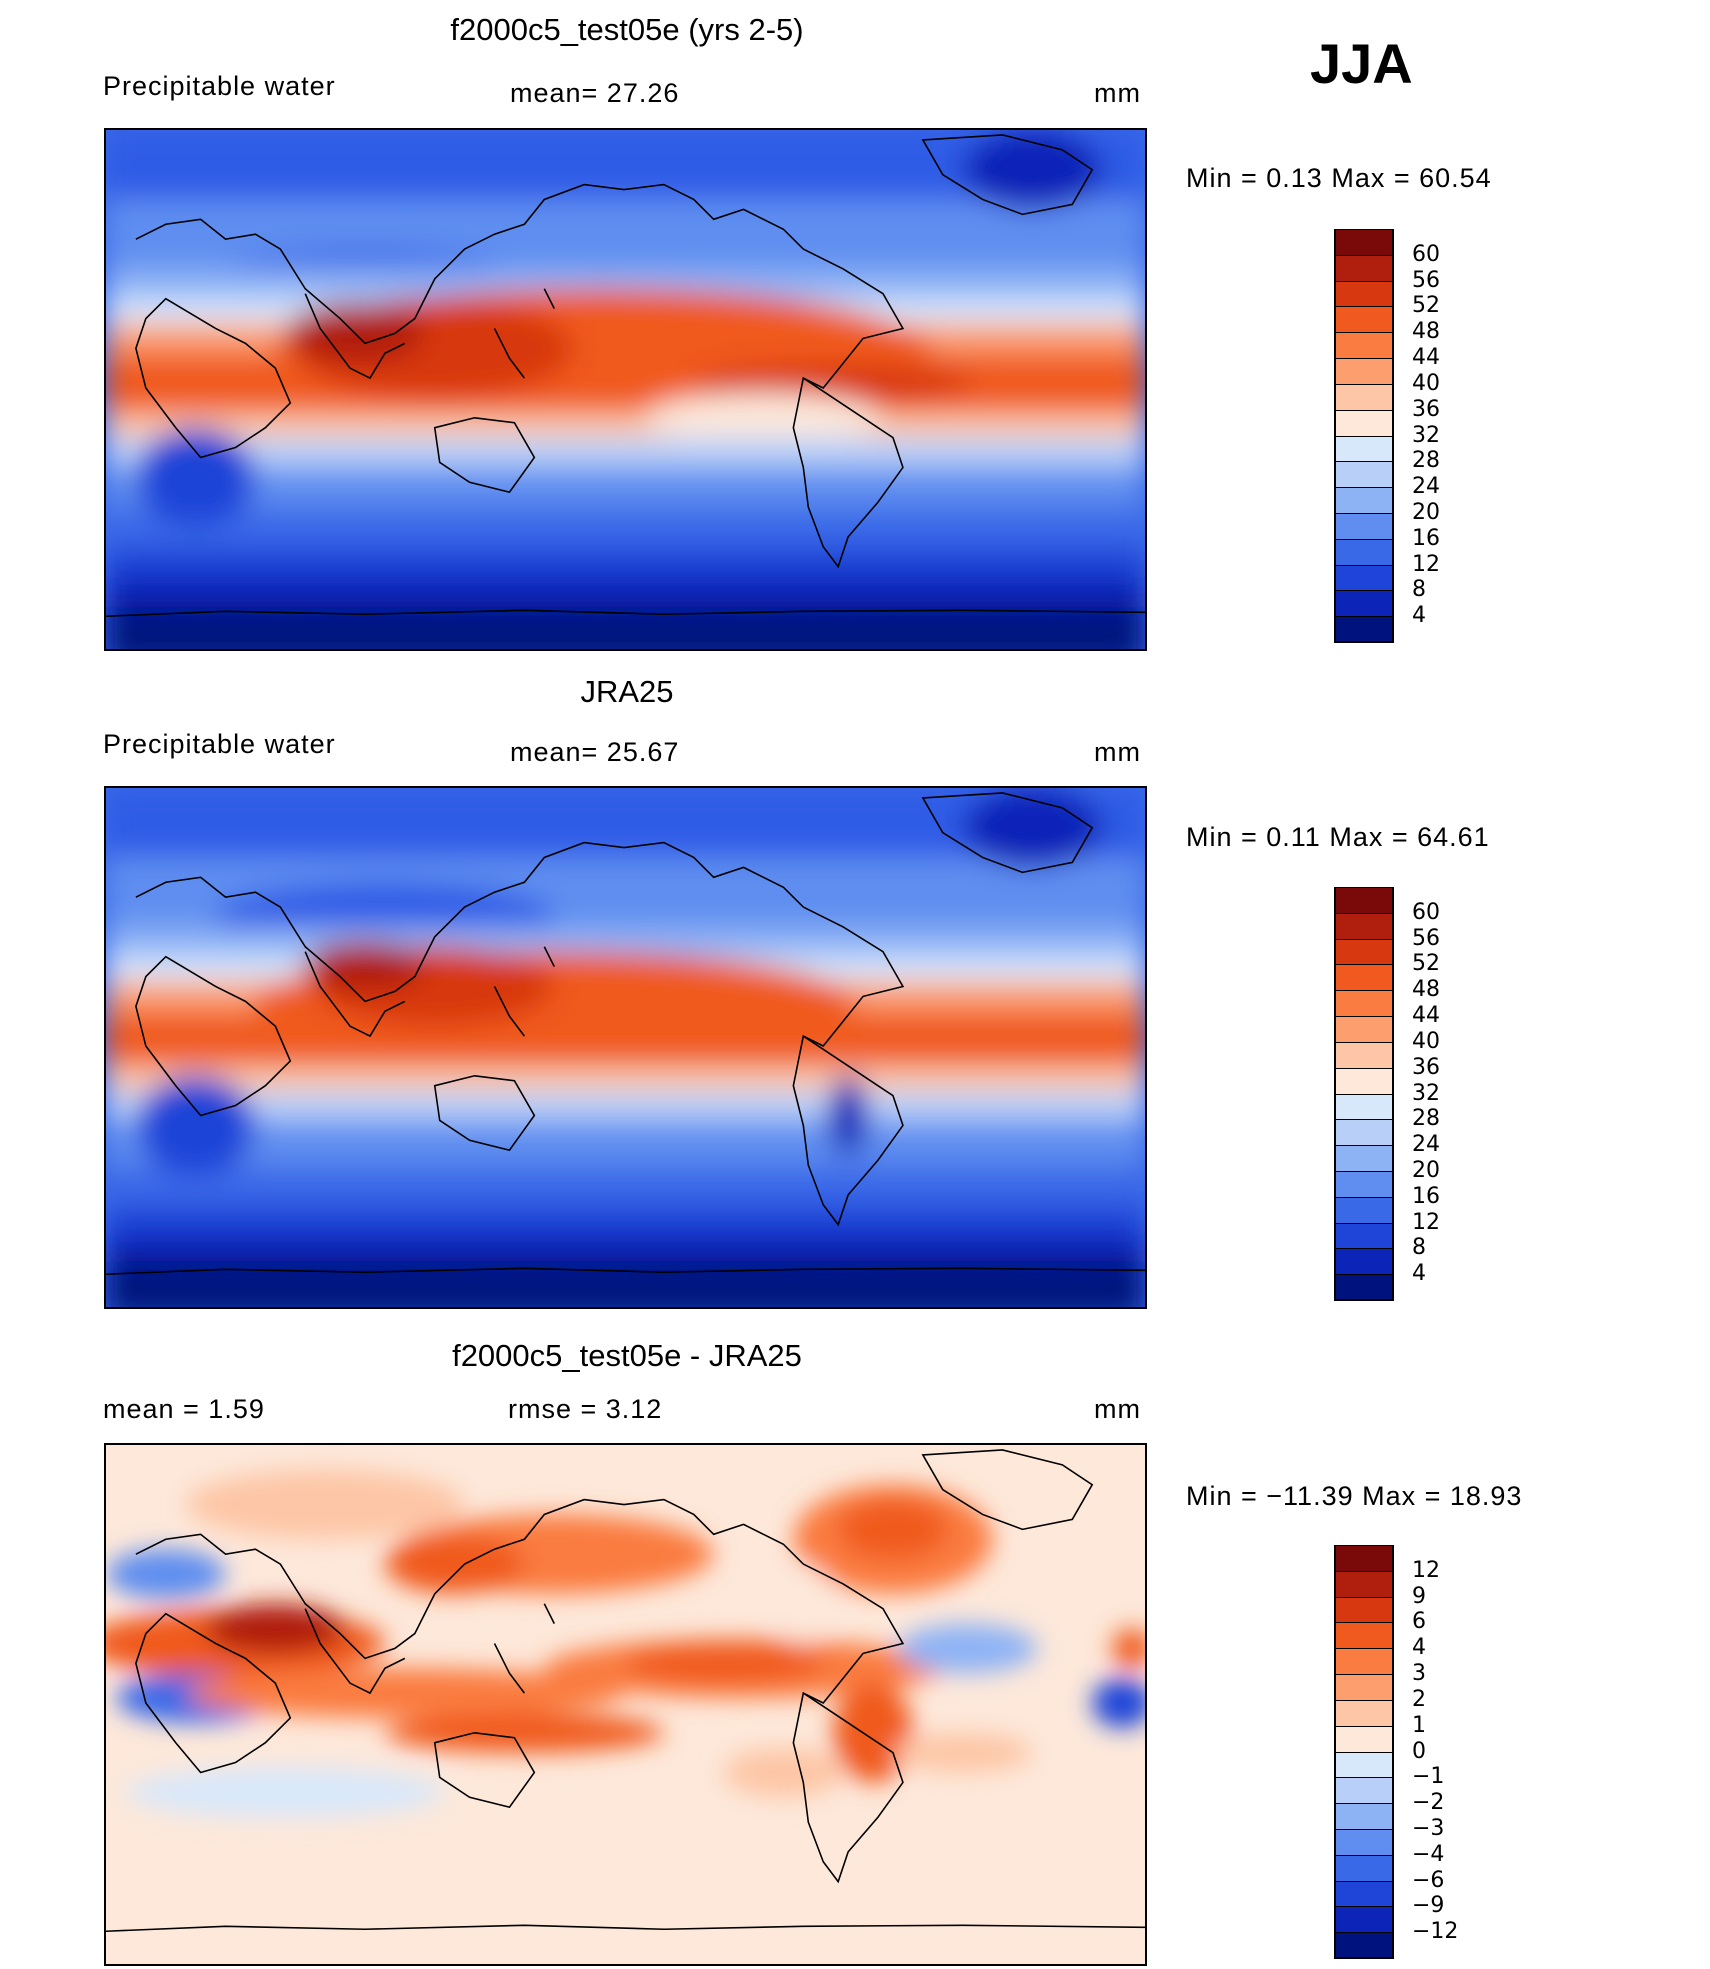 The height and width of the screenshot is (1969, 1710). What do you see at coordinates (1428, 1906) in the screenshot?
I see `colorbar-tick-label: −9` at bounding box center [1428, 1906].